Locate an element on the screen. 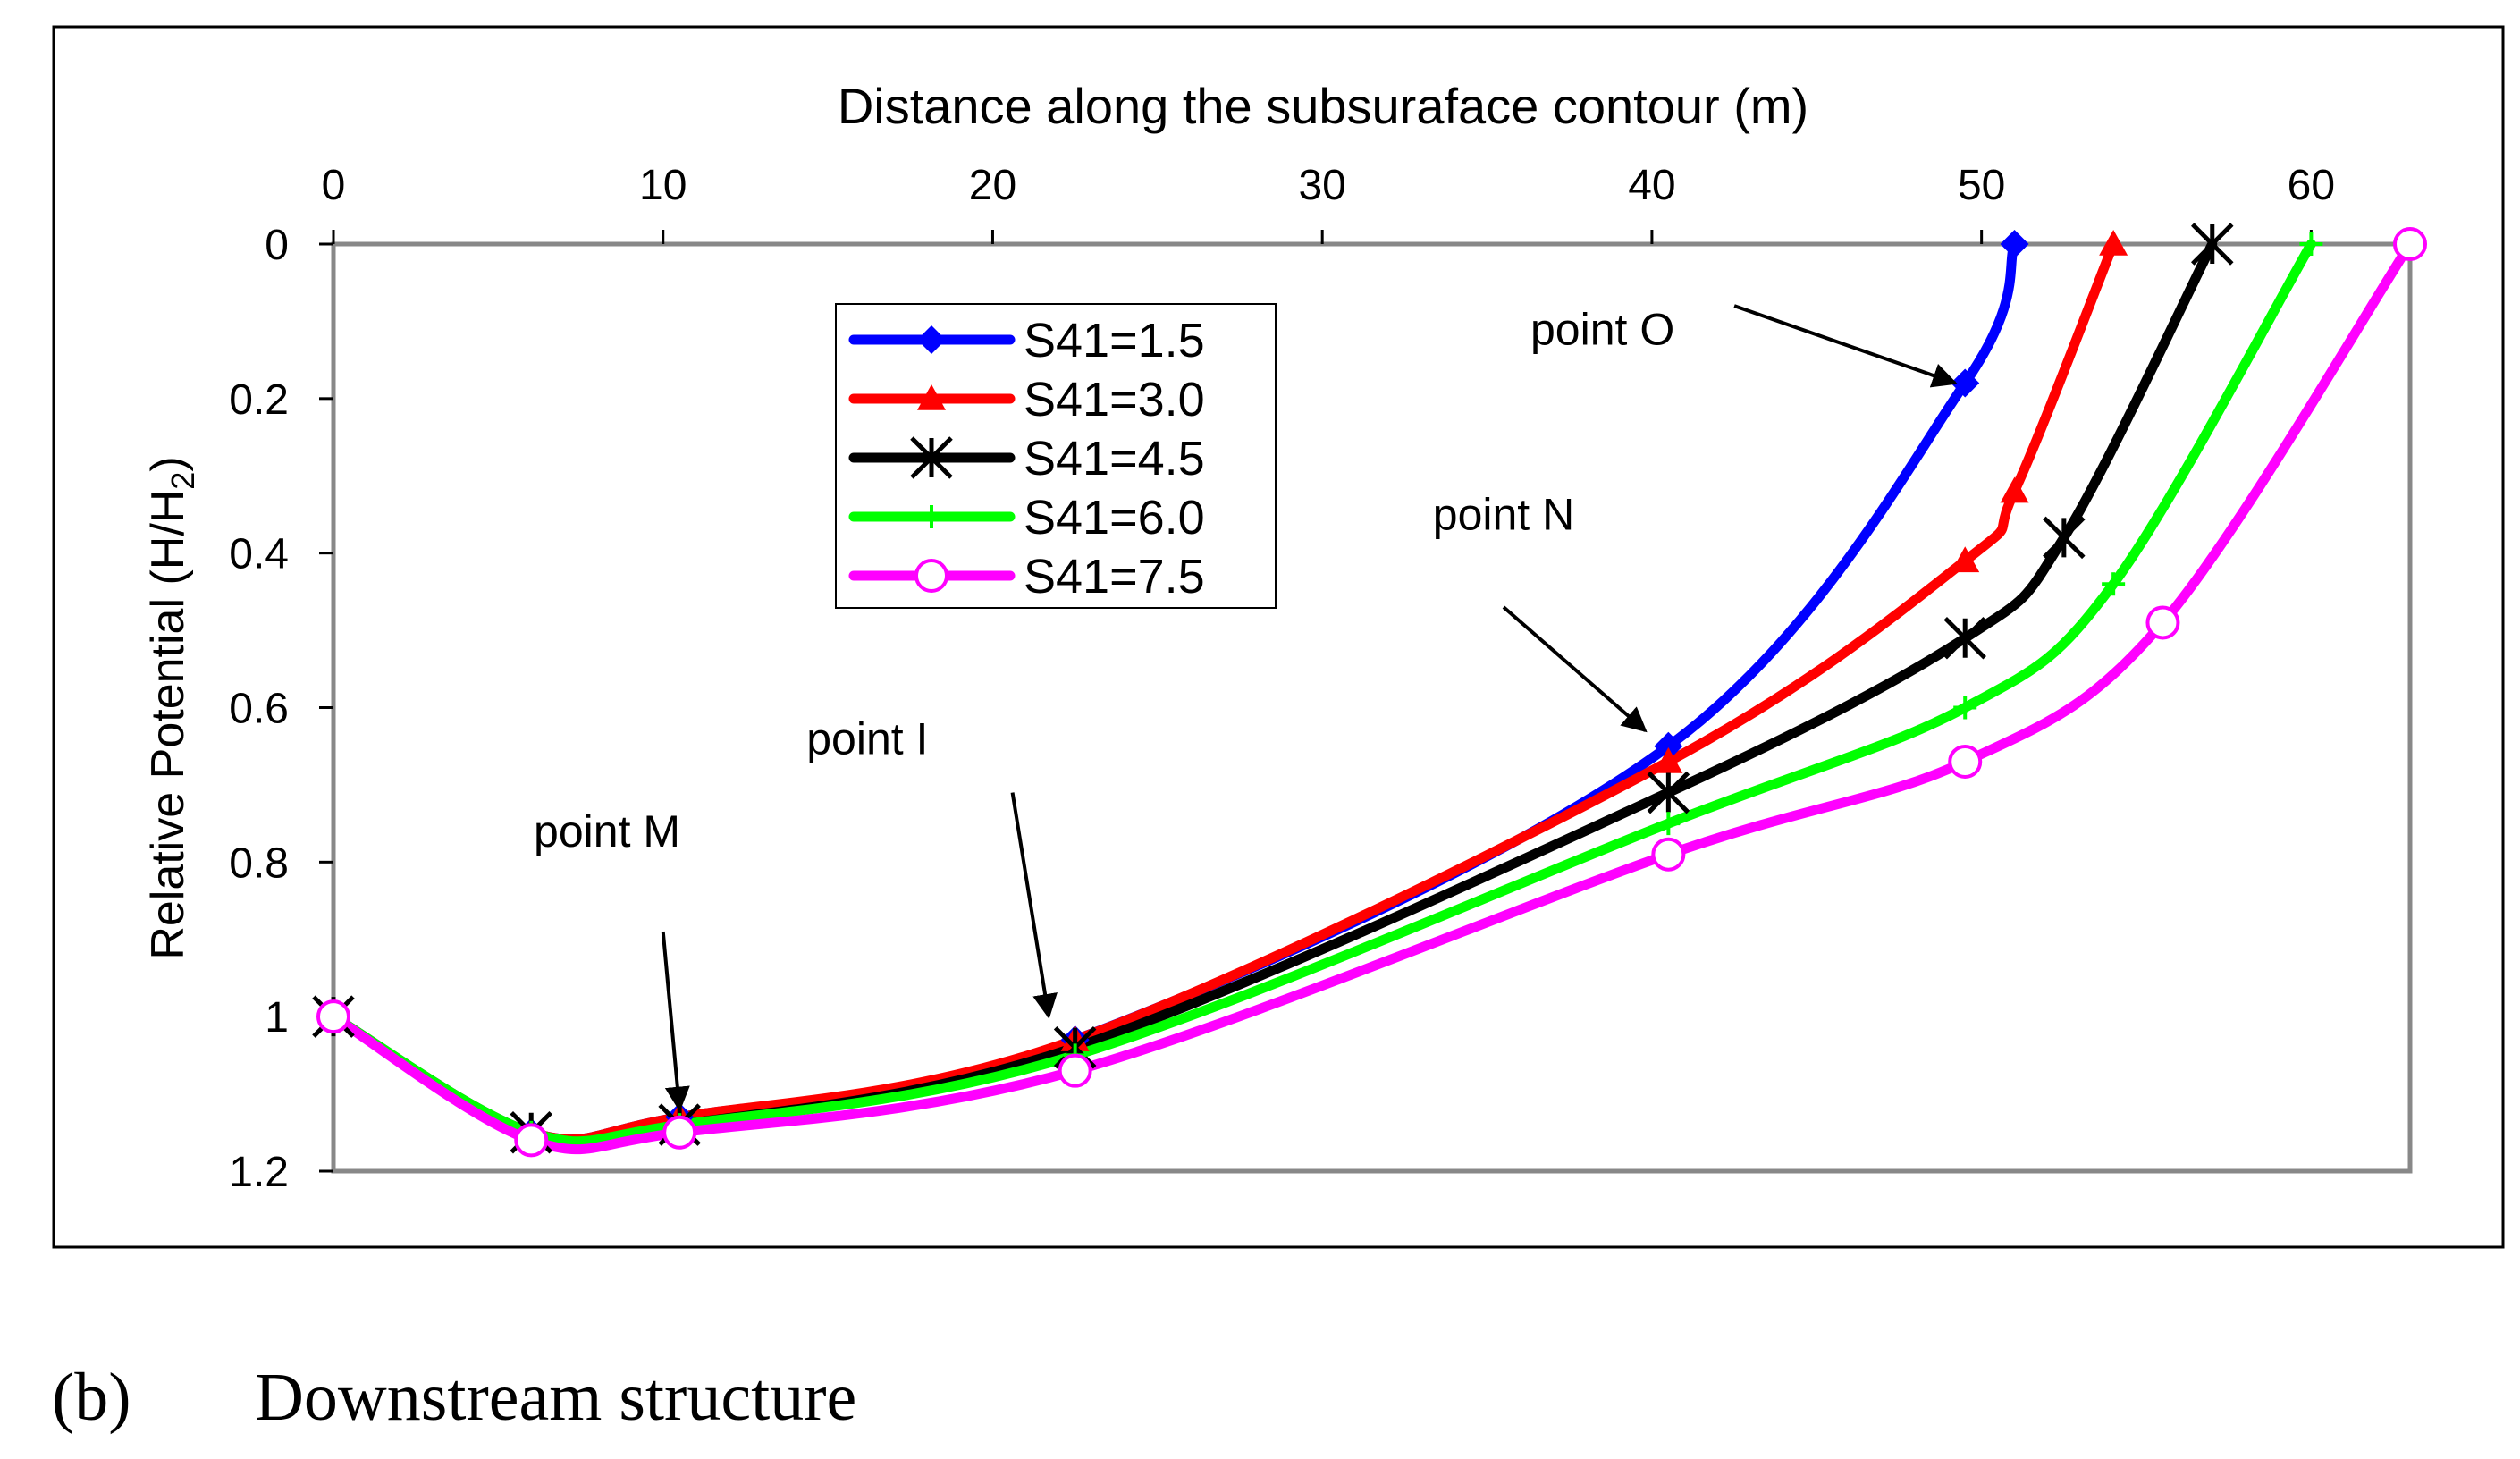 The image size is (2520, 1459). x-tick-label: 20 is located at coordinates (993, 185).